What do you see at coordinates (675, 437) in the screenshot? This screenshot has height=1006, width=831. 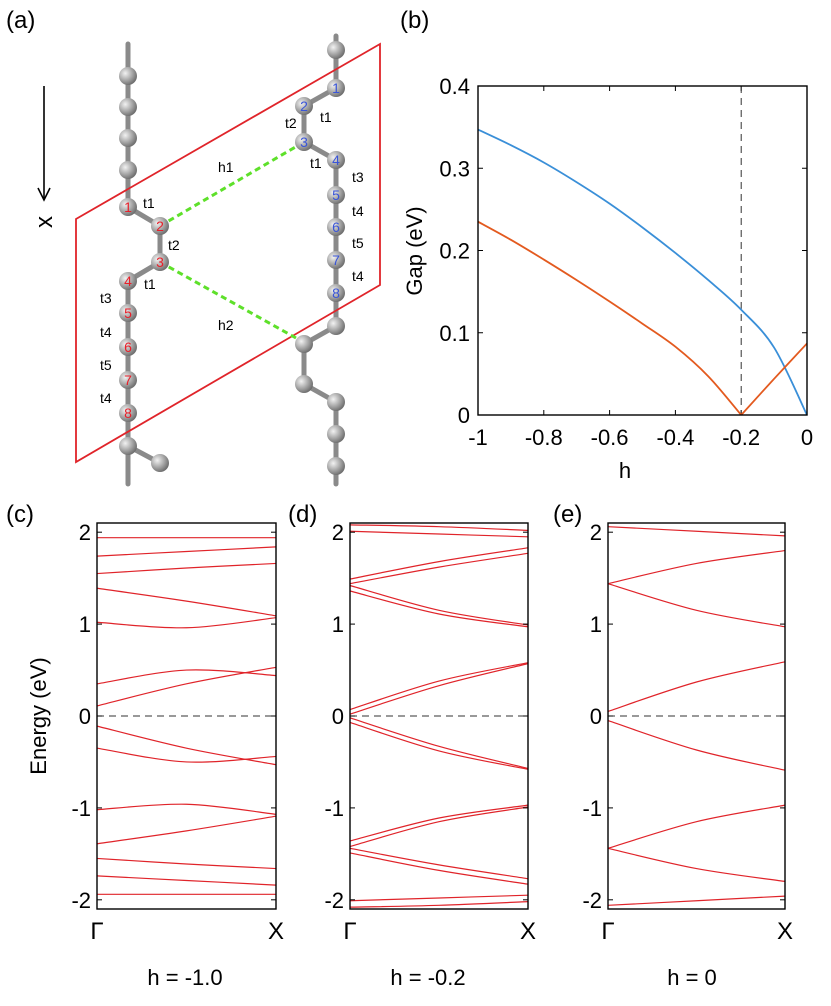 I see `gap-x-tick-label: -0.4` at bounding box center [675, 437].